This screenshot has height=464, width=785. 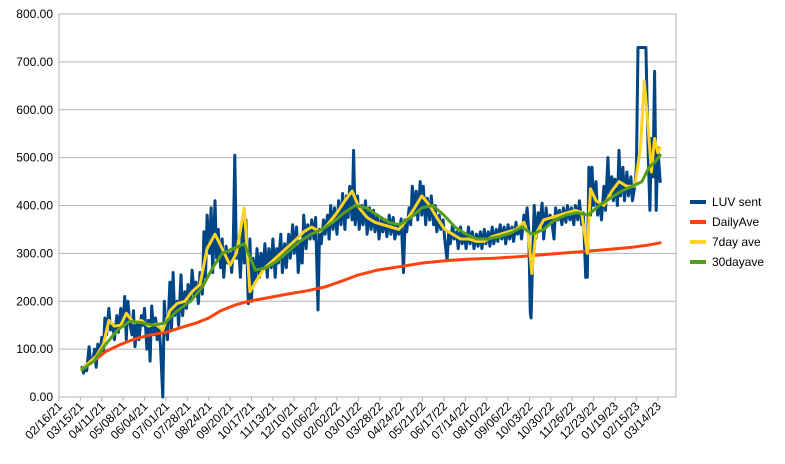 What do you see at coordinates (34, 14) in the screenshot?
I see `y-tick-label: 800.00` at bounding box center [34, 14].